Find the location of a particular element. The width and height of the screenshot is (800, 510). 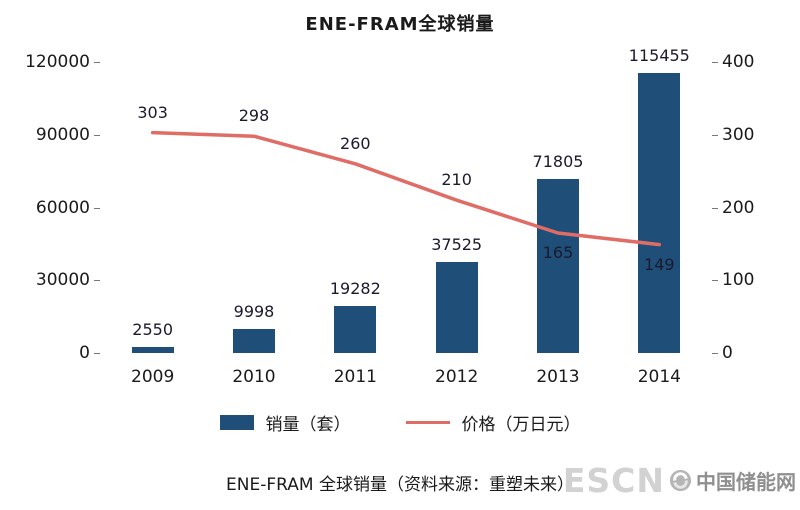

price-value-label: 298 is located at coordinates (254, 116).